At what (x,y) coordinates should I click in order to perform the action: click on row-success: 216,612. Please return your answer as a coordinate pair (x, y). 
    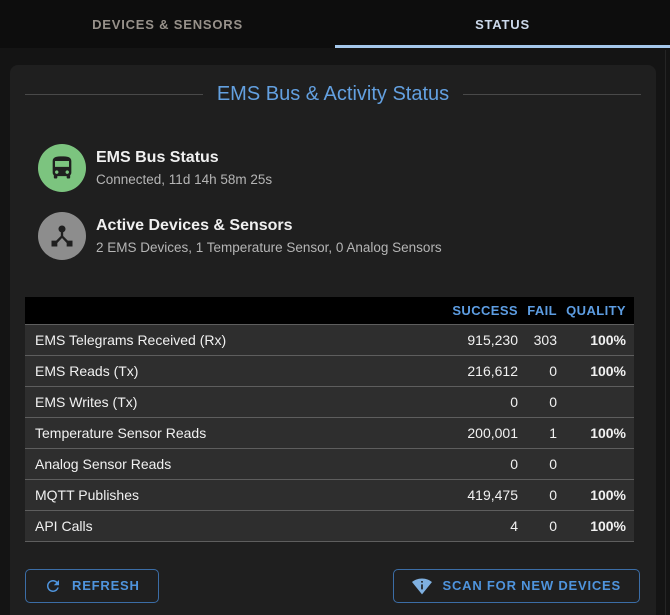
    Looking at the image, I should click on (458, 370).